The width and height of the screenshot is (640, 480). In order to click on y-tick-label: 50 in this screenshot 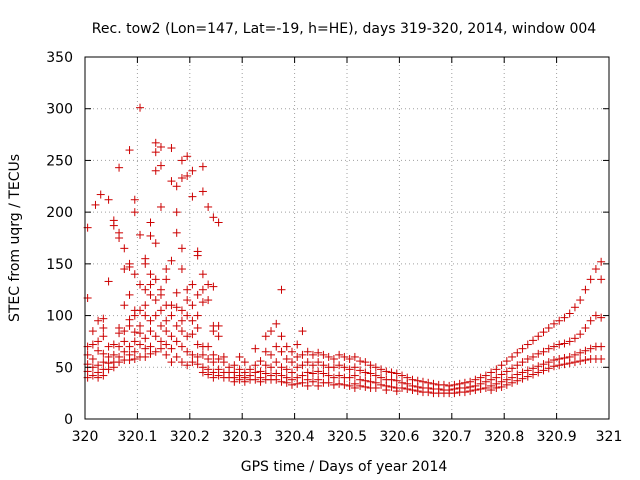, I will do `click(64, 368)`.